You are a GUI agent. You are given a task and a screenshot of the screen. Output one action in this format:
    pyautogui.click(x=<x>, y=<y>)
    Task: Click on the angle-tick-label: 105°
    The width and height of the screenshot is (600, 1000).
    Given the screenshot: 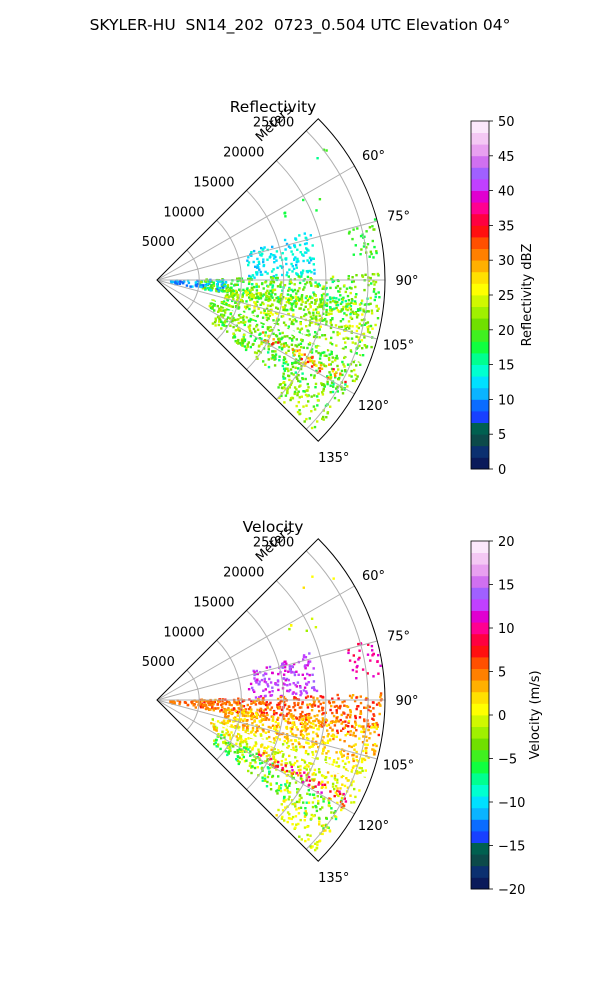 What is the action you would take?
    pyautogui.click(x=398, y=346)
    